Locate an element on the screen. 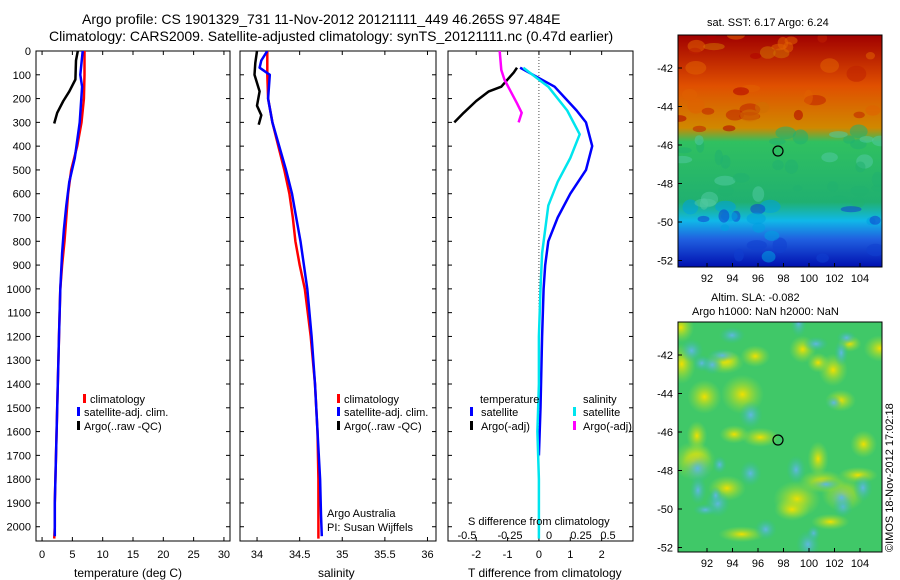 This screenshot has height=580, width=900. map-y-tick-label: -46 is located at coordinates (665, 146).